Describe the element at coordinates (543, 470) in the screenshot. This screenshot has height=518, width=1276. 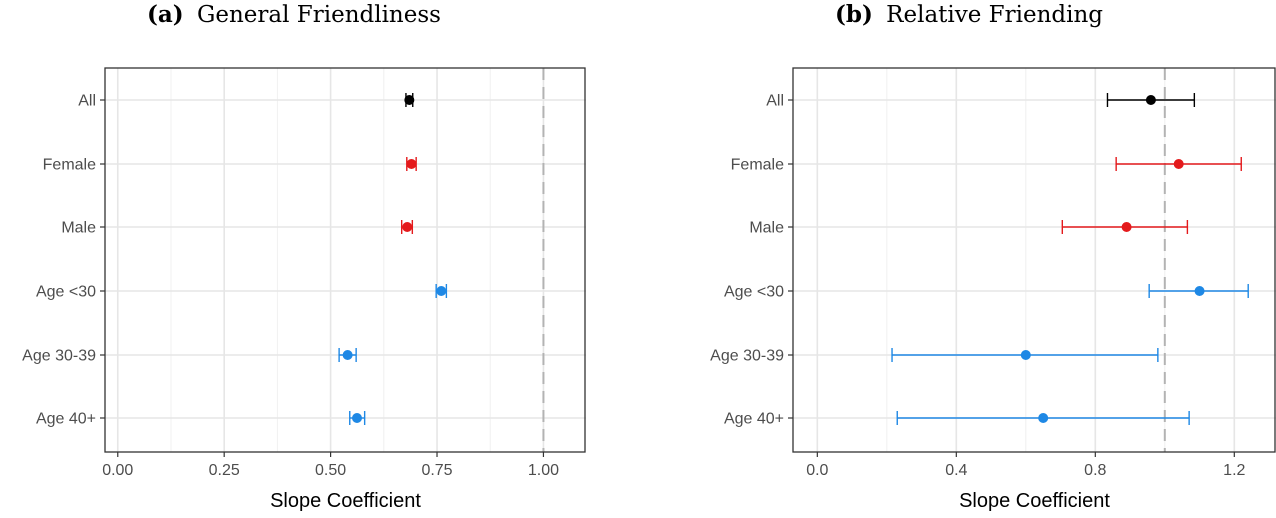
I see `panel-a-xtick-label: 1.00` at that location.